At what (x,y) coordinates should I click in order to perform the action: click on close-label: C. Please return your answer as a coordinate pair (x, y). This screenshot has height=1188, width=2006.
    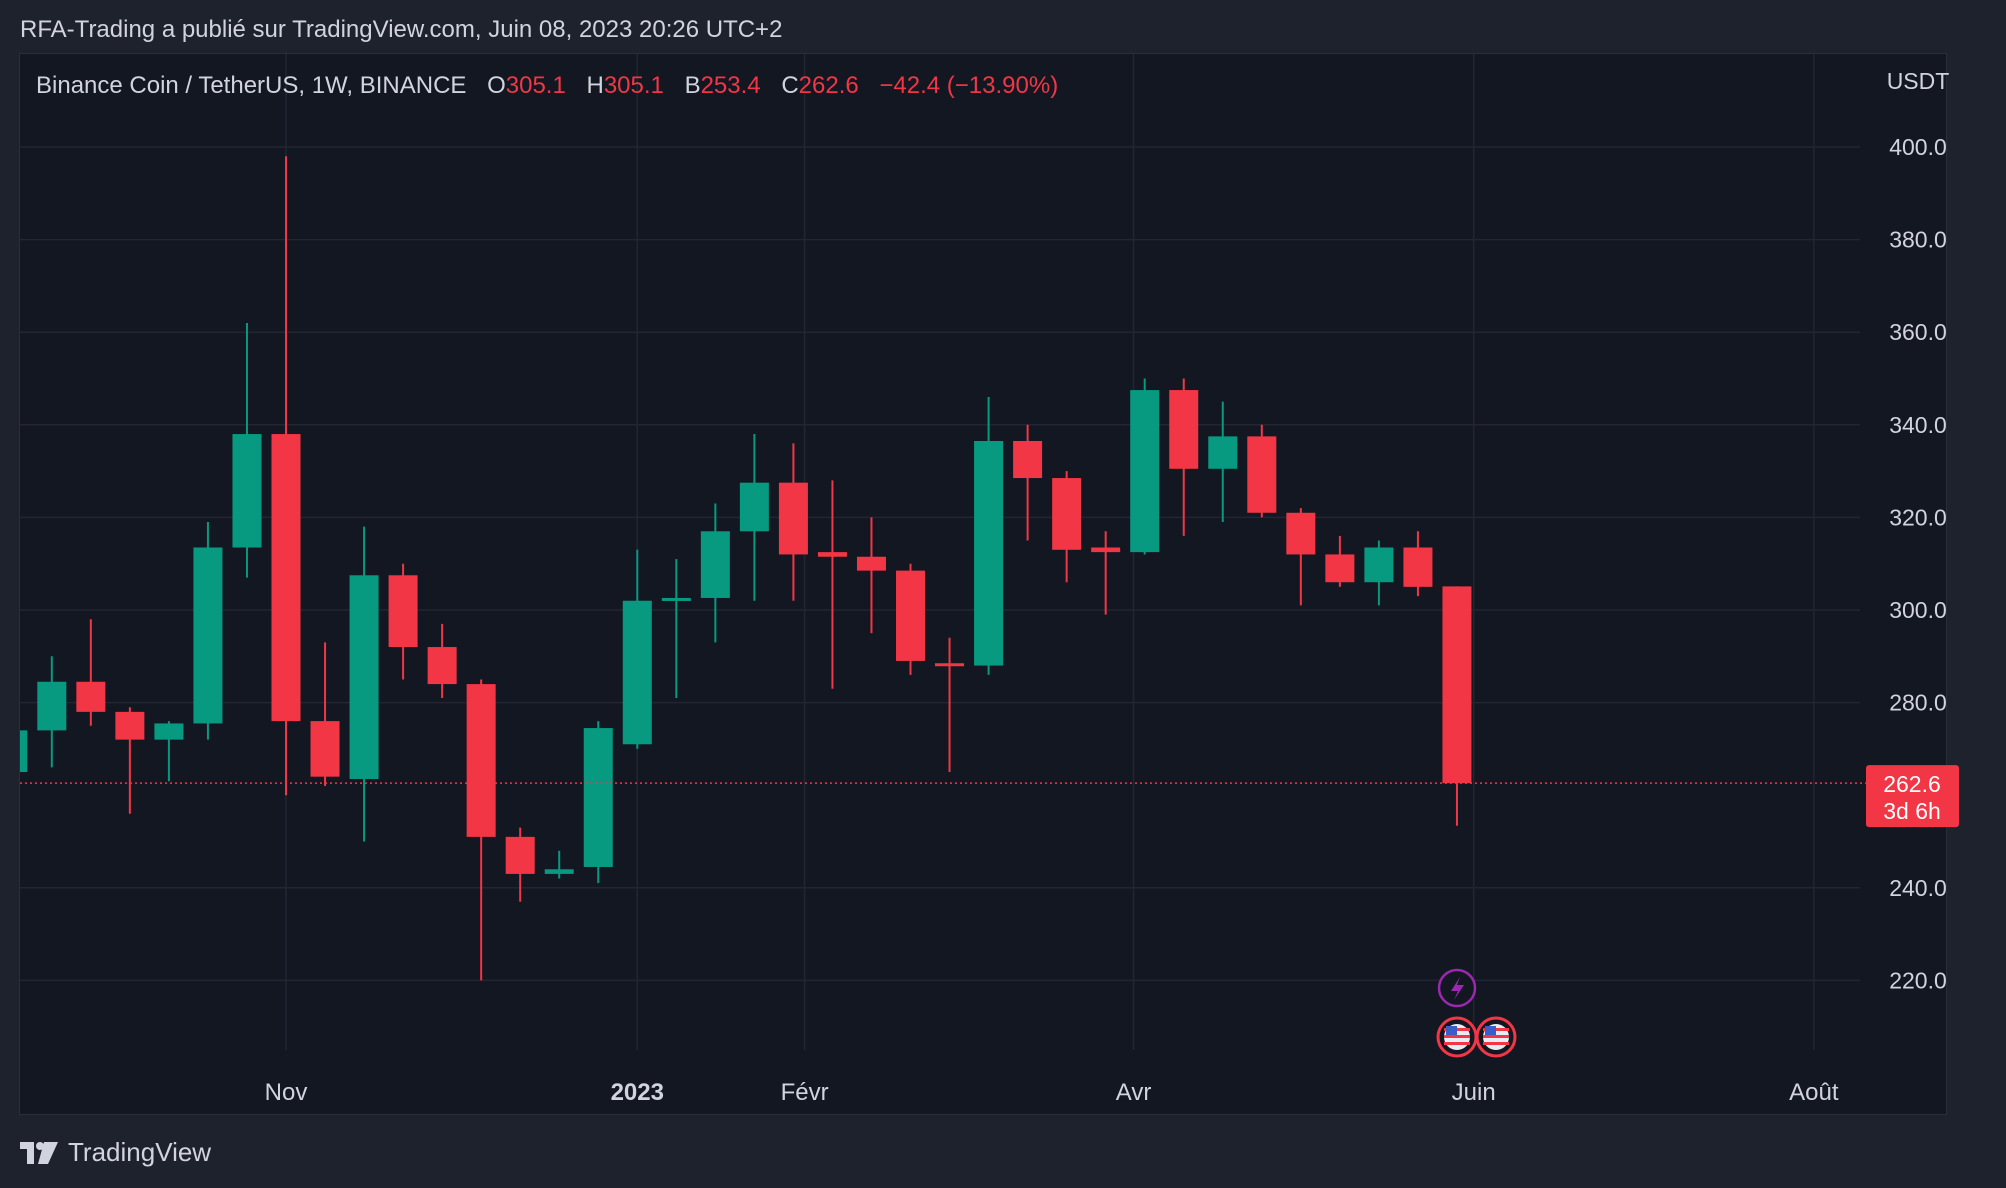
    Looking at the image, I should click on (790, 85).